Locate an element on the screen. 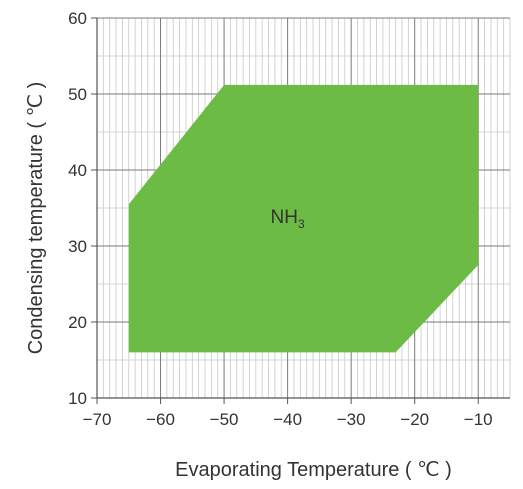  y-axis-tick-labels: 10 20 30 40 50 60 is located at coordinates (77, 208).